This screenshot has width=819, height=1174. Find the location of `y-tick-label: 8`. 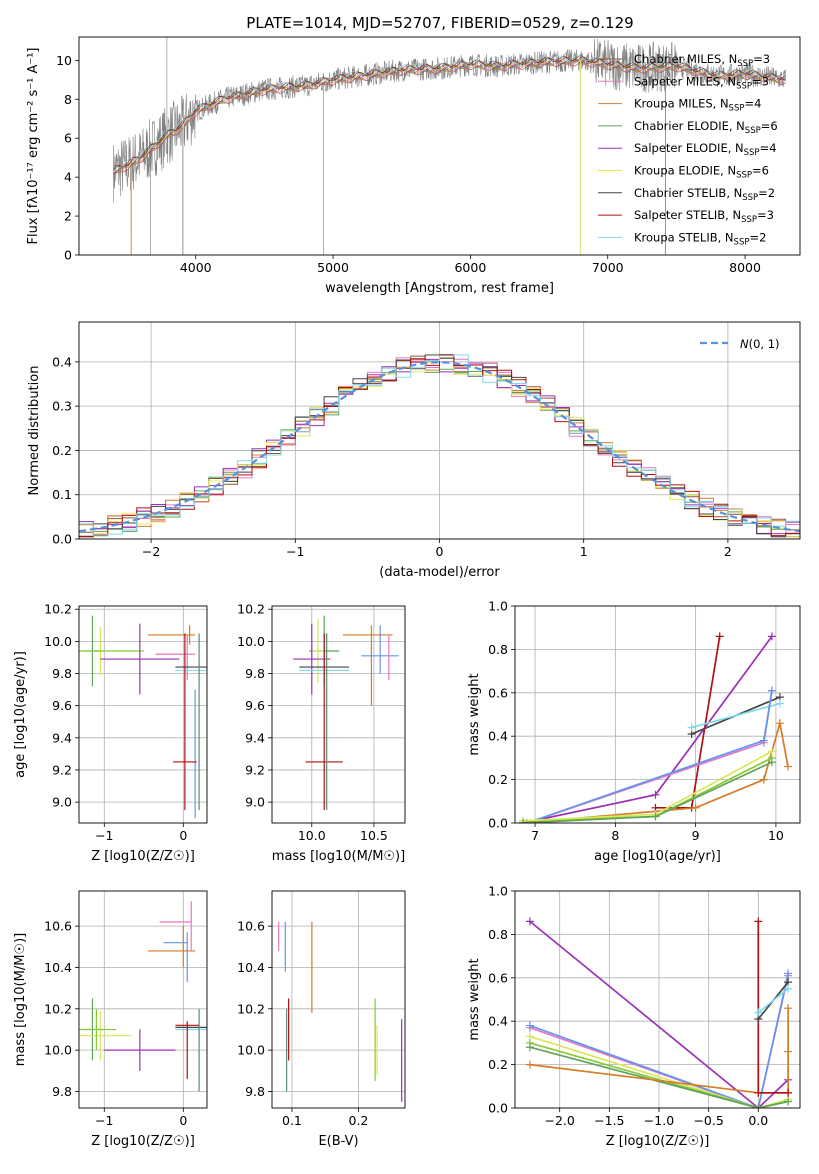

y-tick-label: 8 is located at coordinates (68, 99).